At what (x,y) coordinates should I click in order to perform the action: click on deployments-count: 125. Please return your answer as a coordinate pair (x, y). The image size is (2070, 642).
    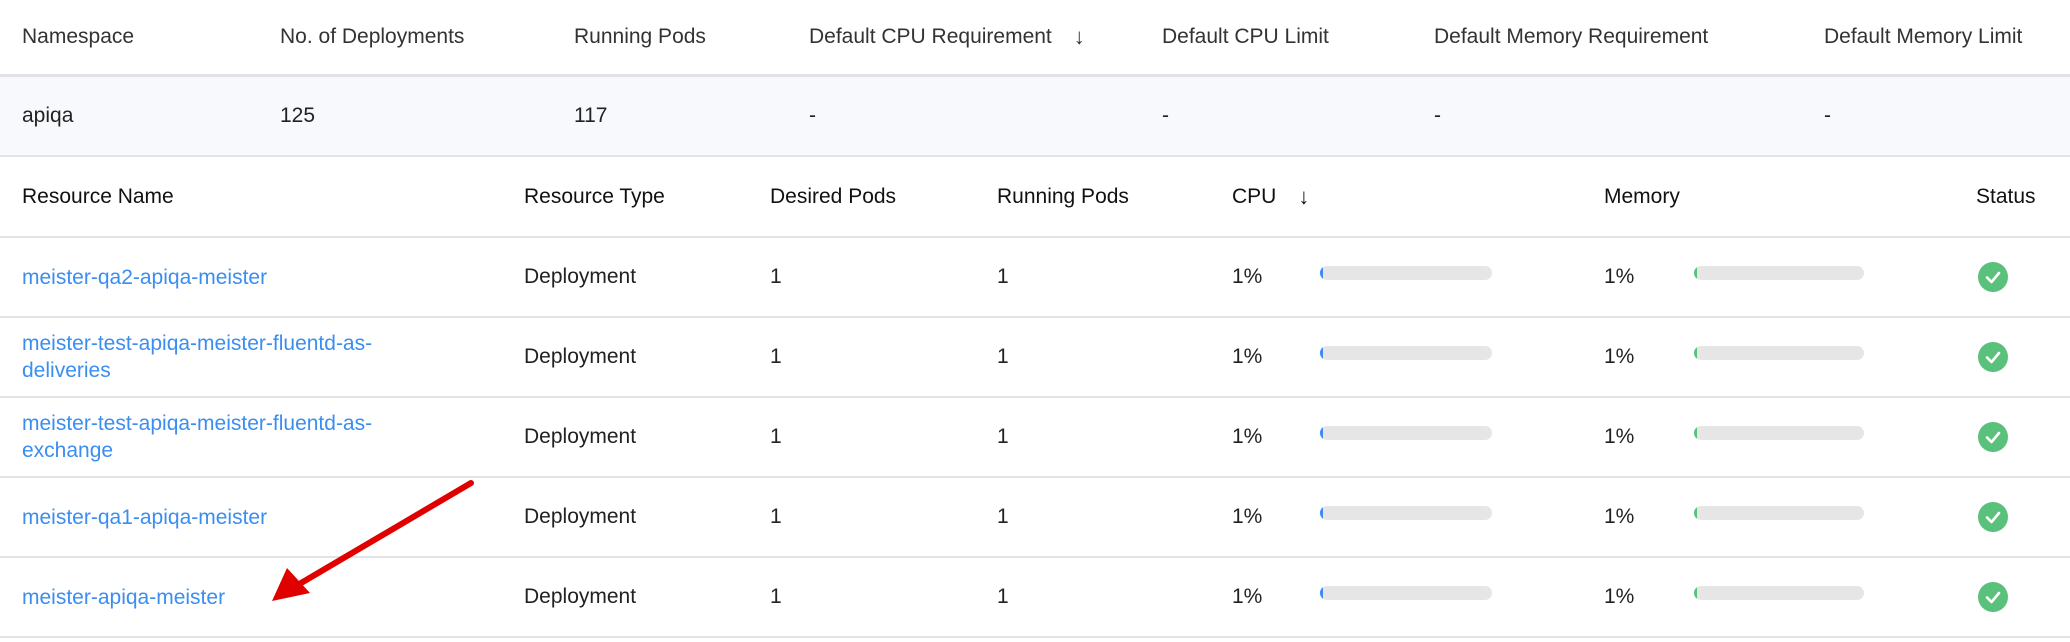
    Looking at the image, I should click on (298, 115).